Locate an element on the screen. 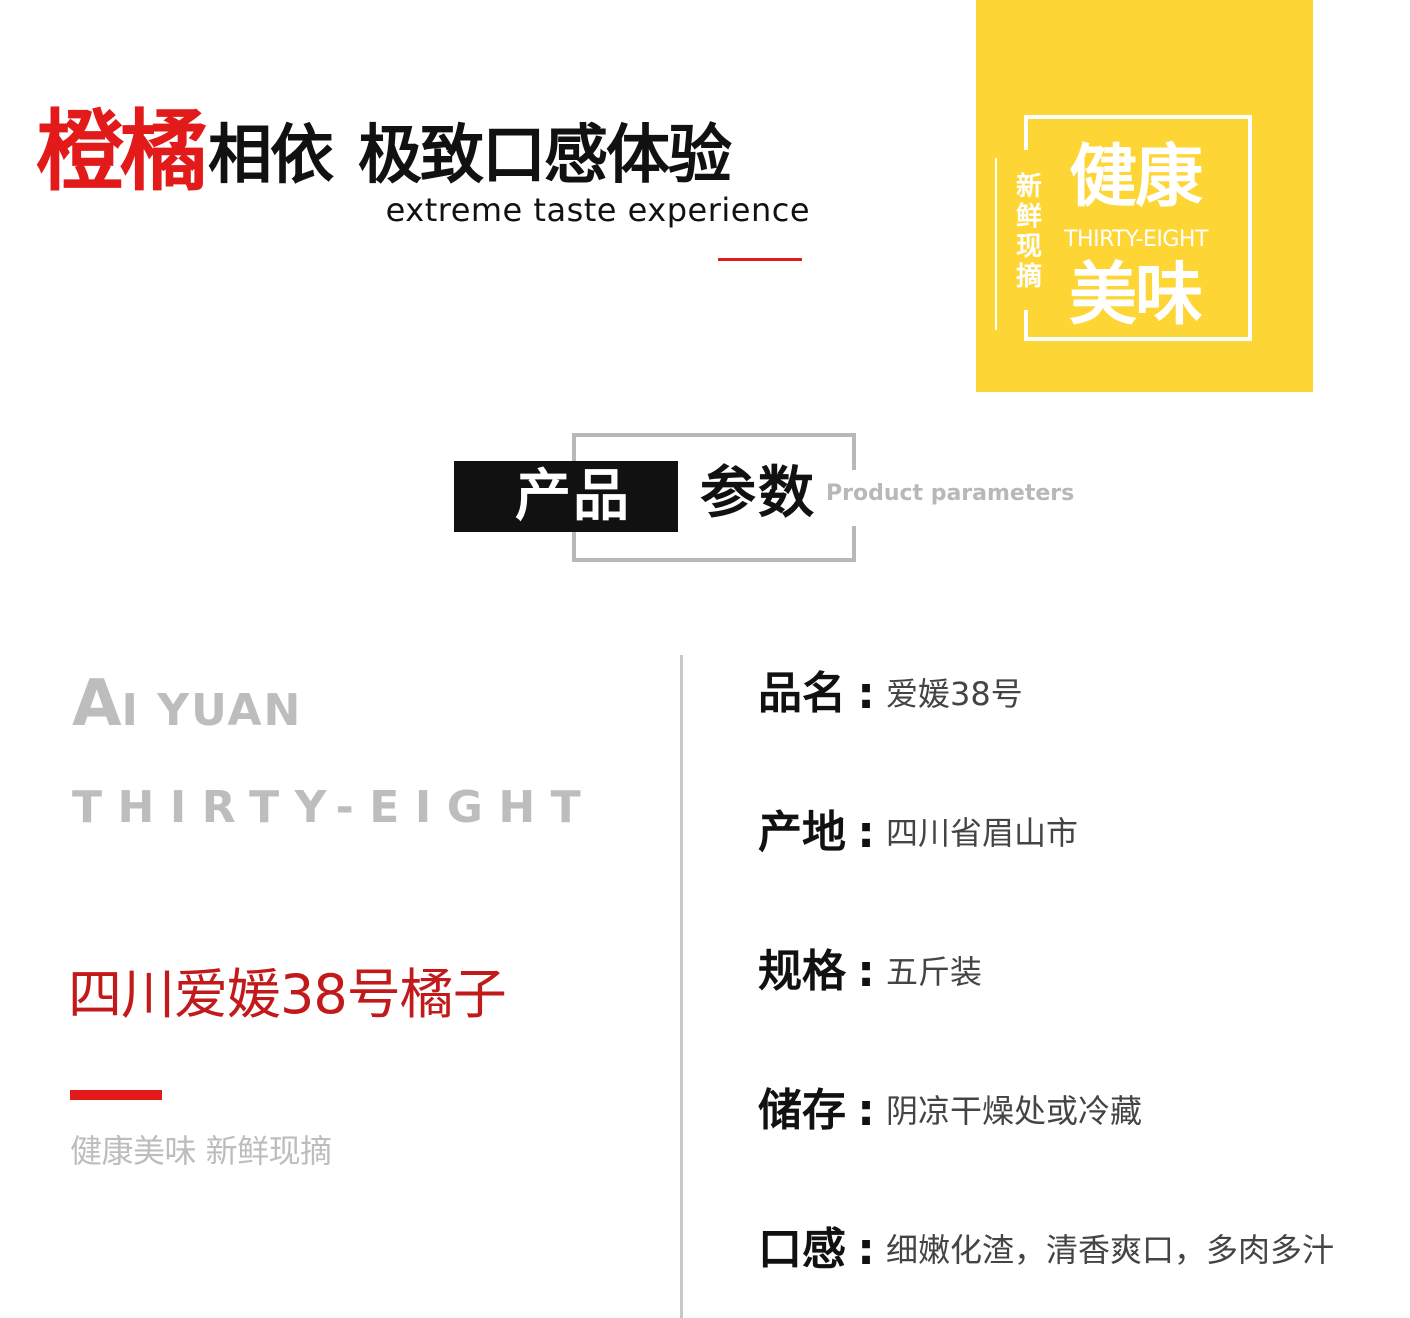 The width and height of the screenshot is (1410, 1318). spec-value: 五斤装 is located at coordinates (934, 972).